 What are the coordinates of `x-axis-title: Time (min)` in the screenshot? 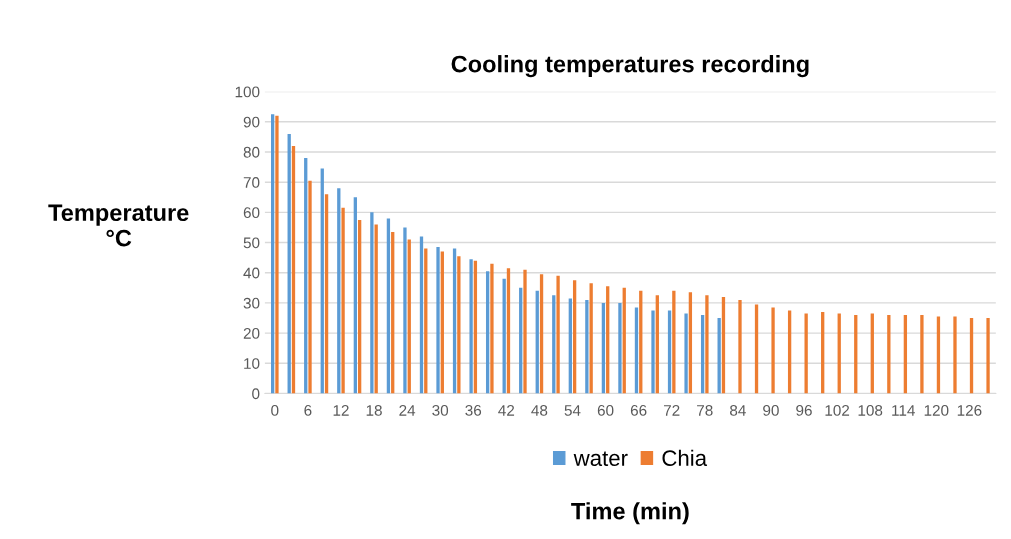 It's located at (630, 513).